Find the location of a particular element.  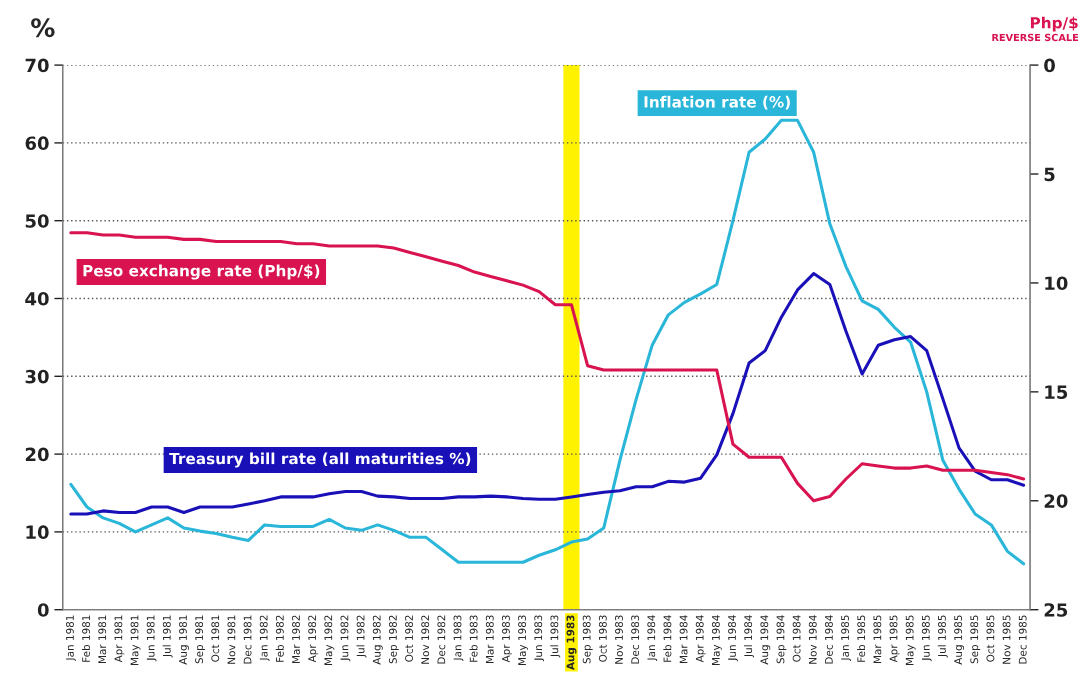

x-tick-label: Jan 1984 is located at coordinates (652, 638).